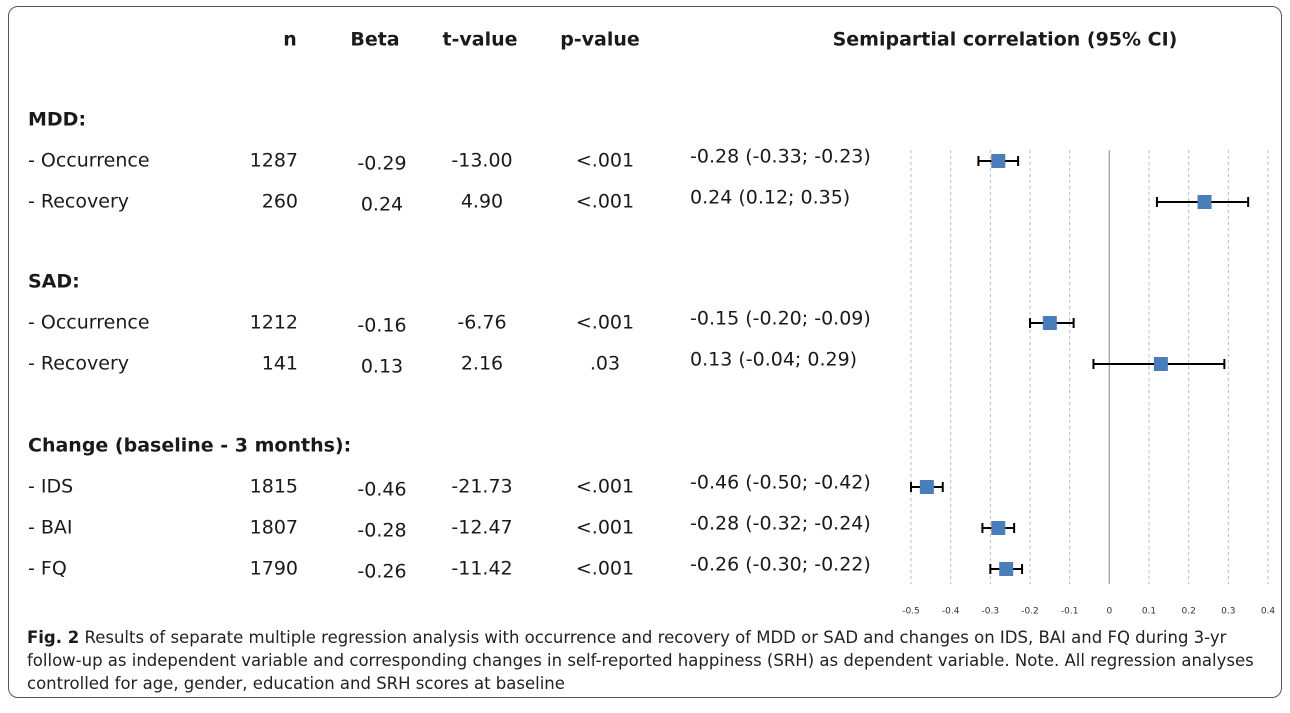 The image size is (1290, 713). I want to click on row-label: - FQ, so click(47, 569).